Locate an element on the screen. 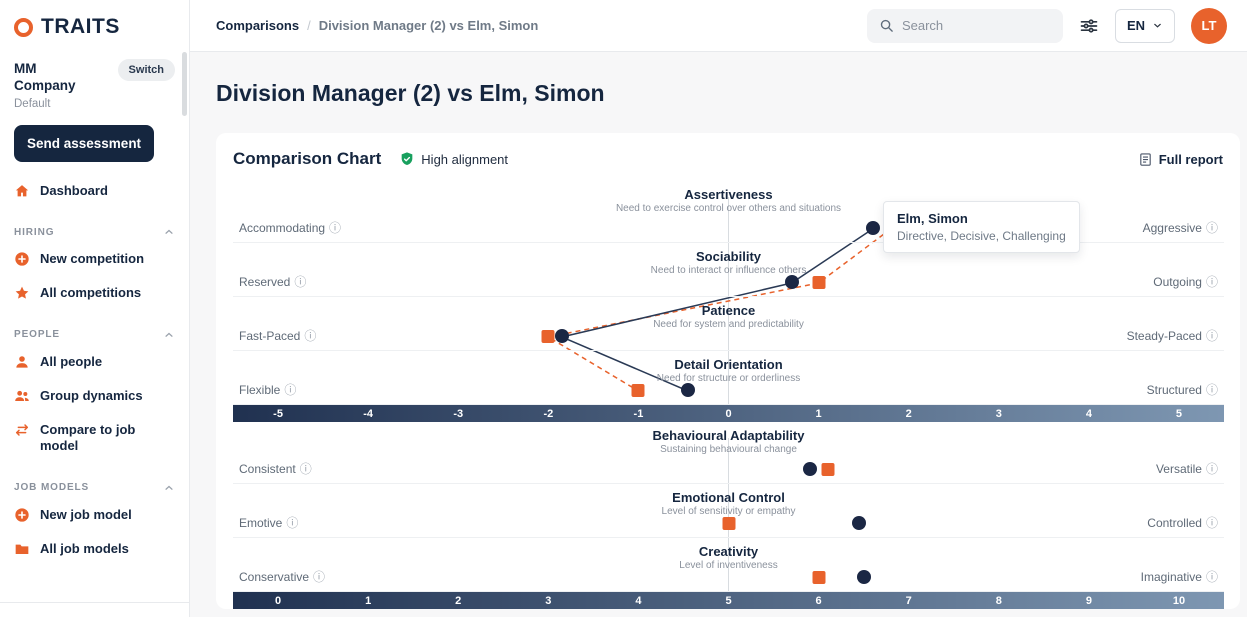  shield-check-icon is located at coordinates (407, 159).